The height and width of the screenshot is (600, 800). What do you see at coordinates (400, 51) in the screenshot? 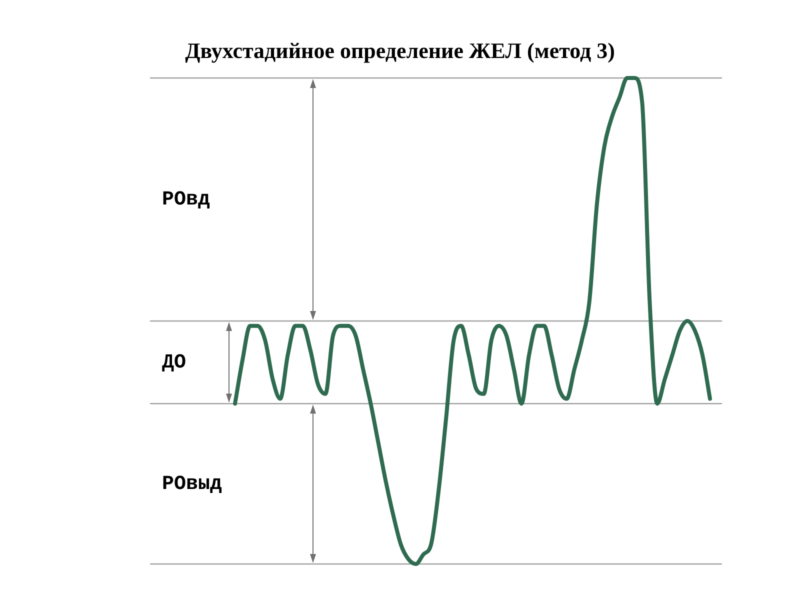
I see `chart-title: Двухстадийное определение ЖЕЛ (метод 3)` at bounding box center [400, 51].